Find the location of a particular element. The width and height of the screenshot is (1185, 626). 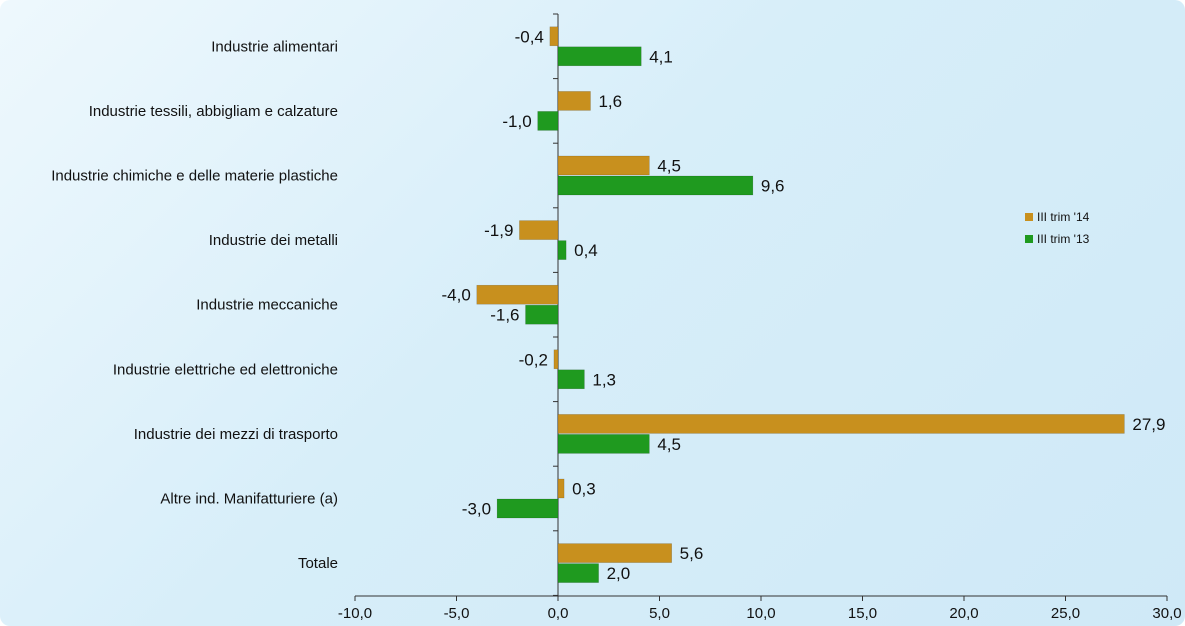

x-tick-label: 30,0 is located at coordinates (1166, 613).